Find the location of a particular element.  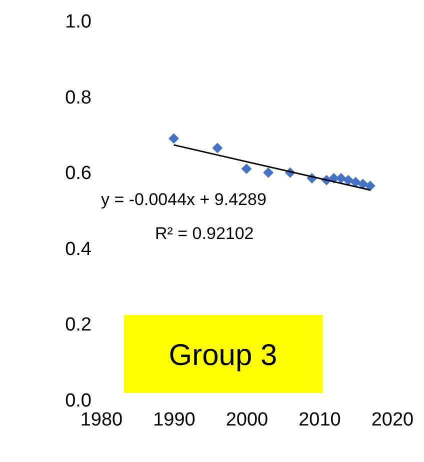

x-tick-label: 1990 is located at coordinates (174, 420).